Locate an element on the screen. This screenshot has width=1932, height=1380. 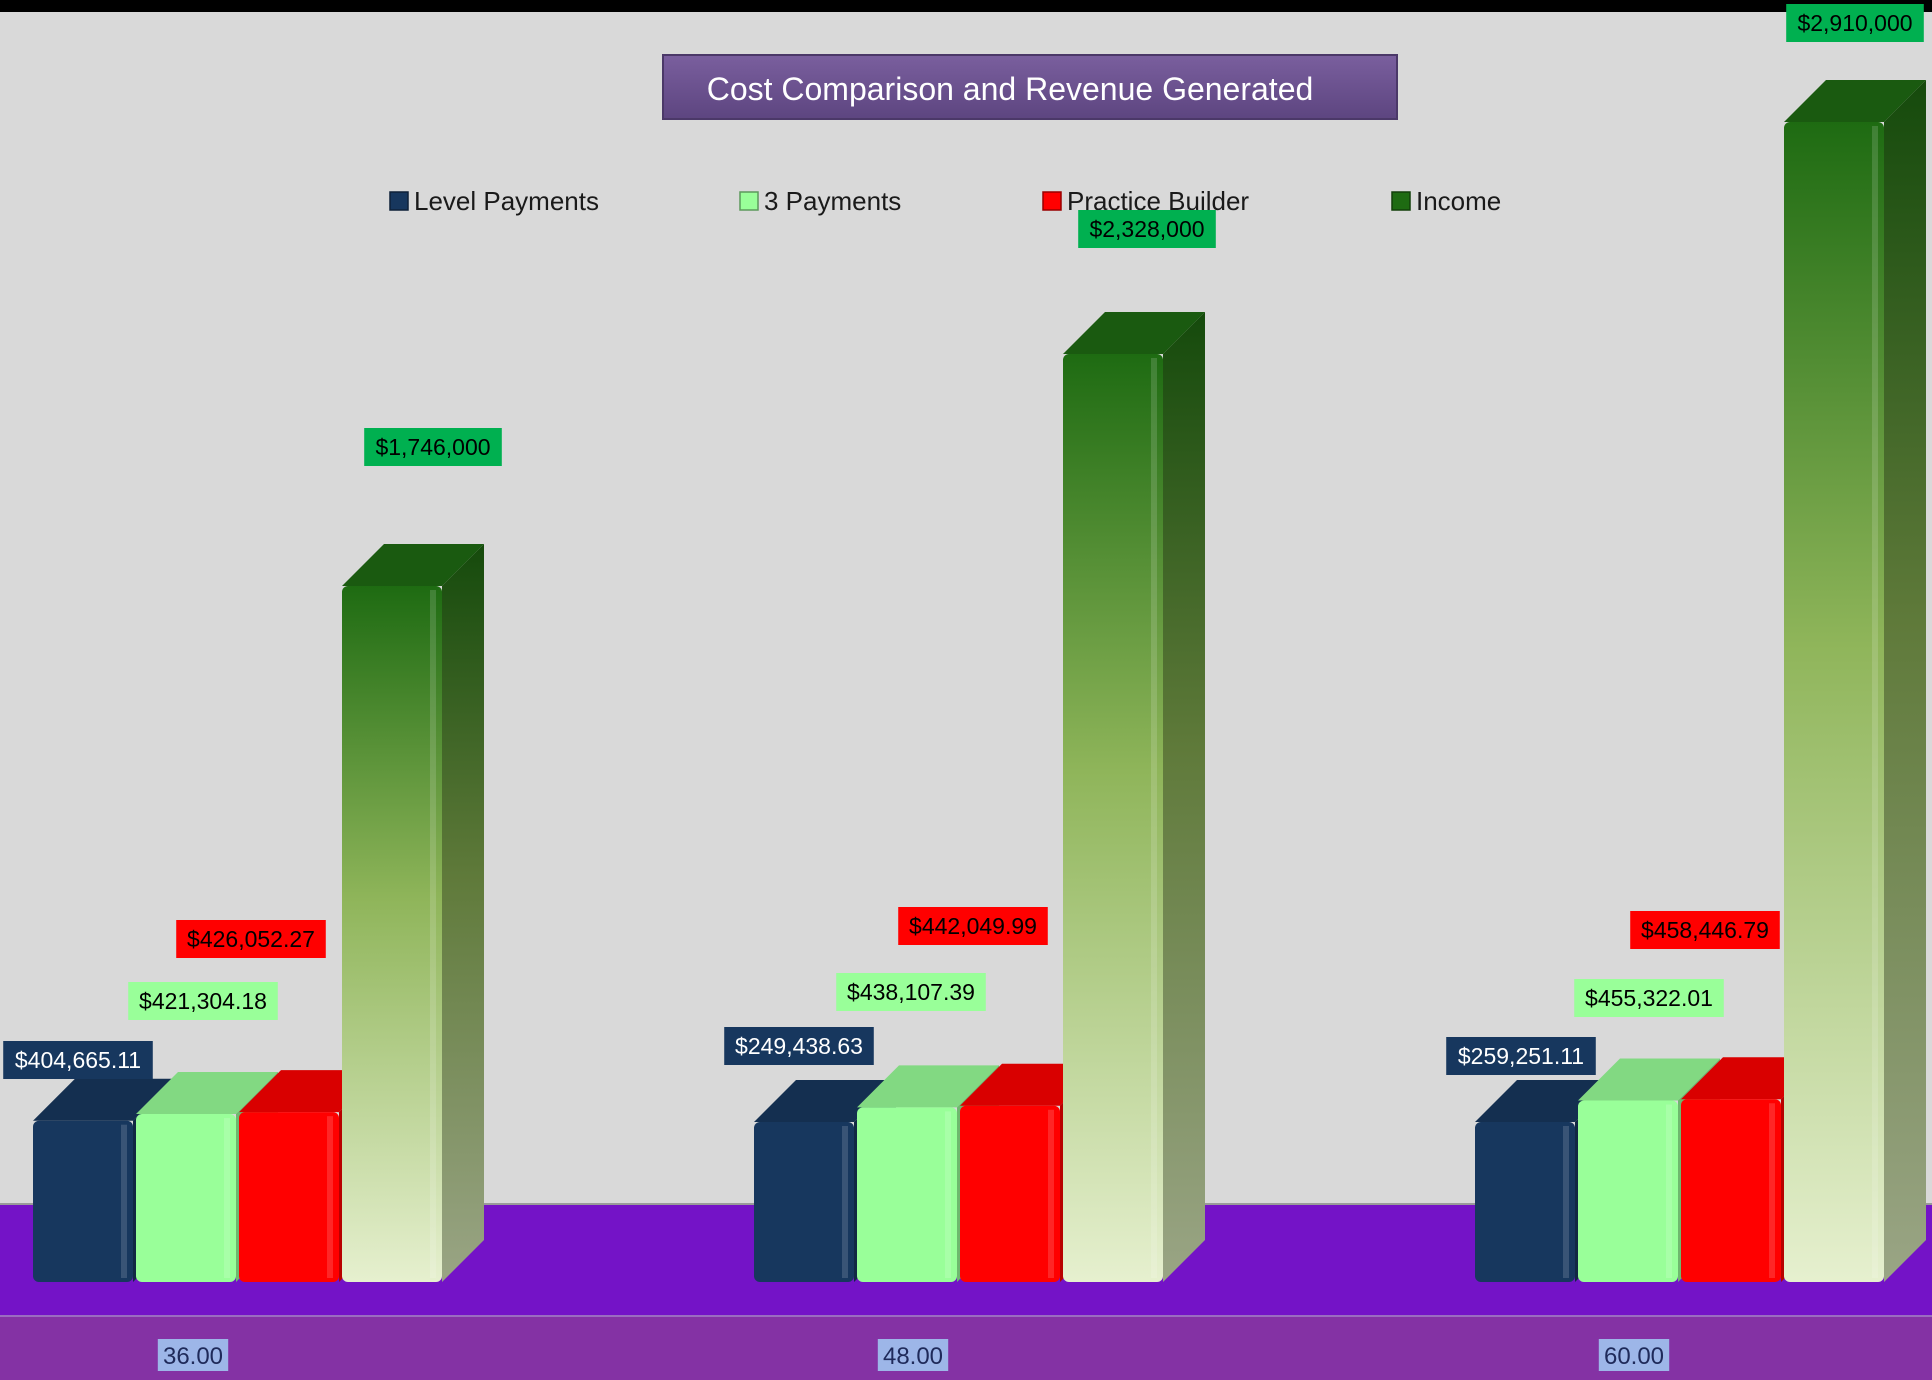
data-label: $421,304.18 is located at coordinates (203, 1001).